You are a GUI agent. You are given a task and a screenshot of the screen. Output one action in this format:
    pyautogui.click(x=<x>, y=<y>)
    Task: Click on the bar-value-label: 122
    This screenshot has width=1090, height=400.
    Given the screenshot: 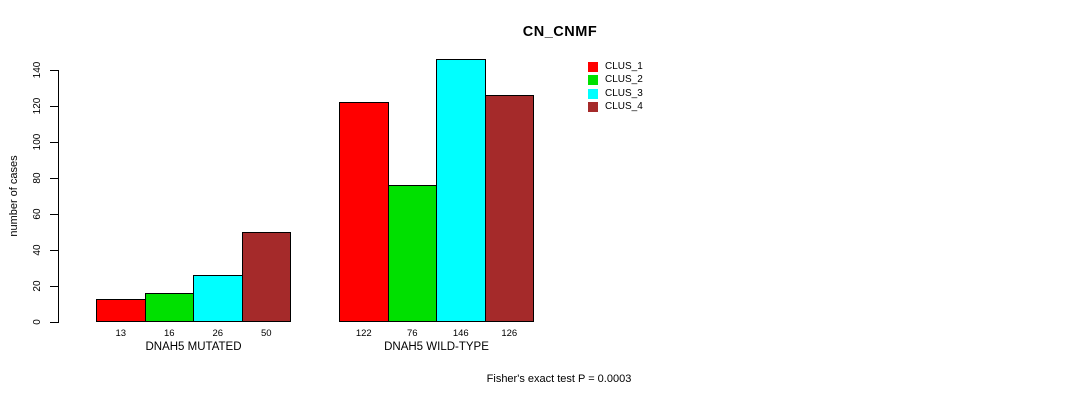 What is the action you would take?
    pyautogui.click(x=363, y=333)
    